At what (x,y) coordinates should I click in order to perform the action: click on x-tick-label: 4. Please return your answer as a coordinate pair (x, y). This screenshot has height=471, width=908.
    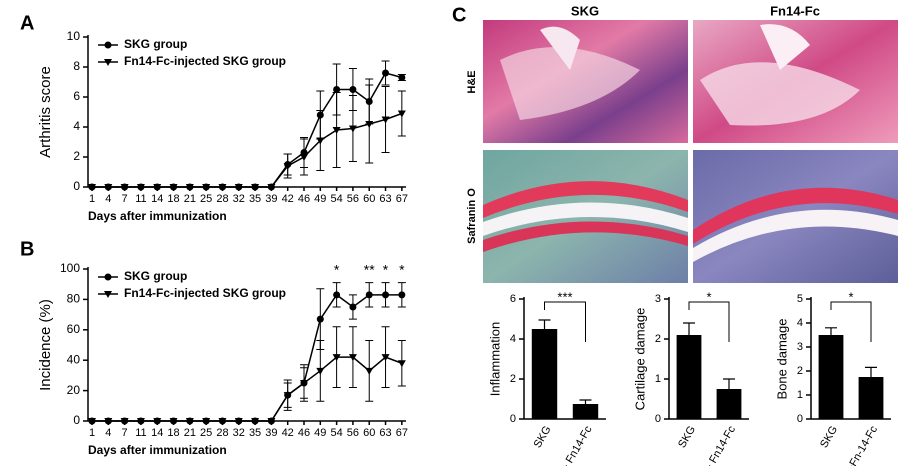
    Looking at the image, I should click on (108, 433).